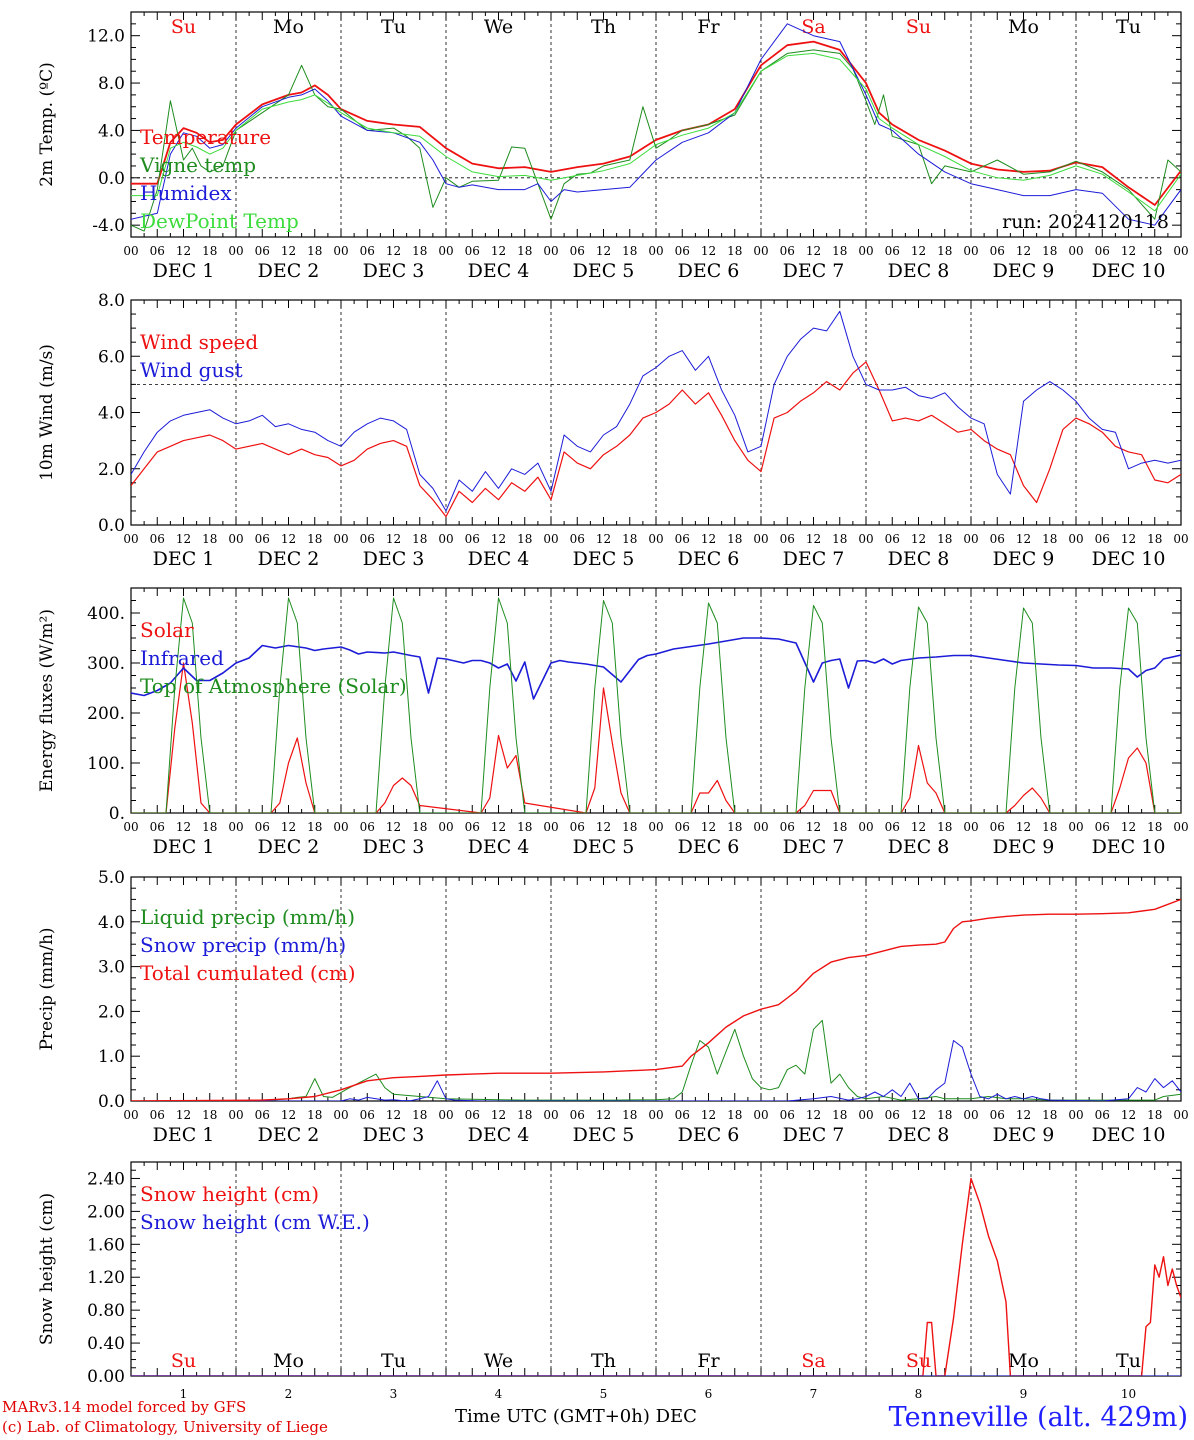  What do you see at coordinates (656, 668) in the screenshot?
I see `series-line-infrared` at bounding box center [656, 668].